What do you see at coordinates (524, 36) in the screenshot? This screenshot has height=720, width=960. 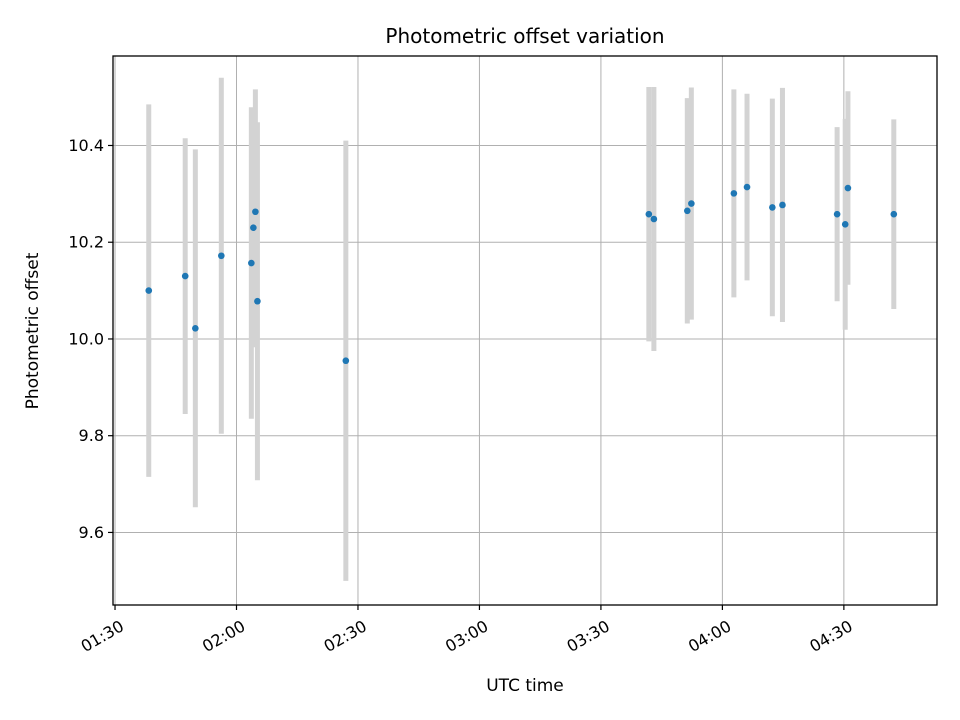 I see `chart-title: Photometric offset variation` at bounding box center [524, 36].